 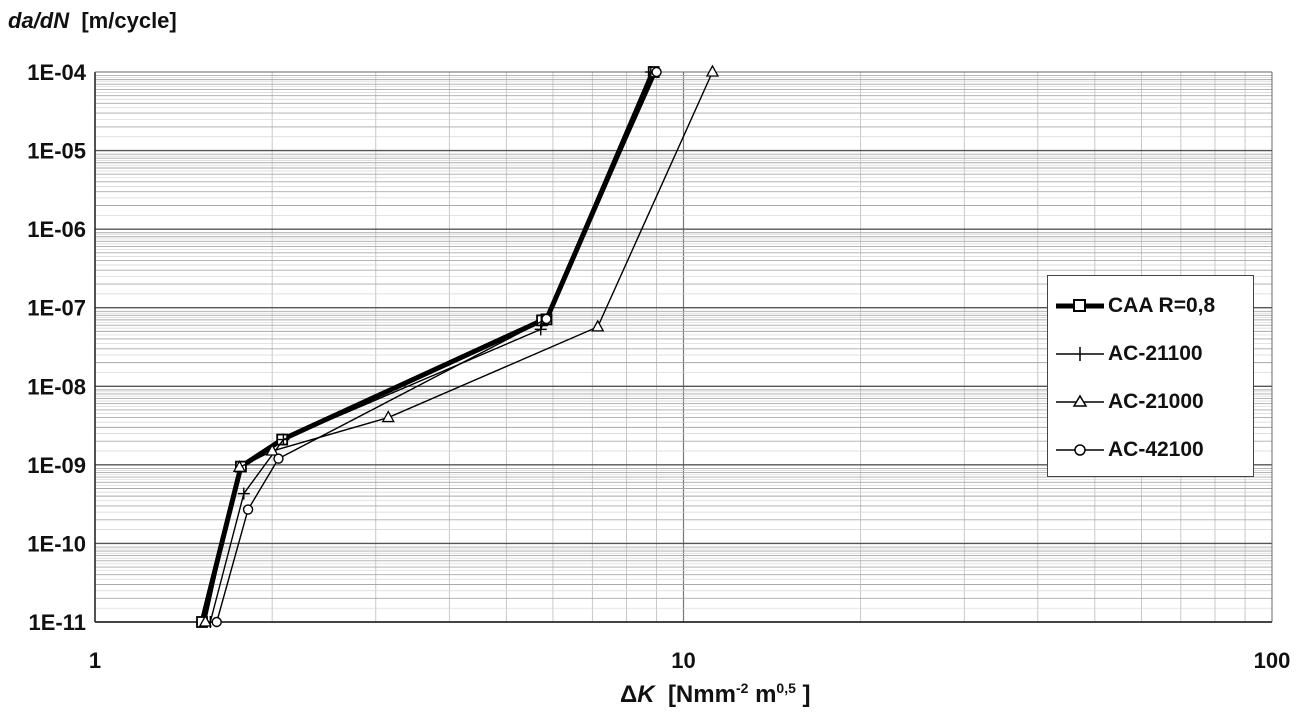 I want to click on legend-swatch-plus, so click(x=1080, y=354).